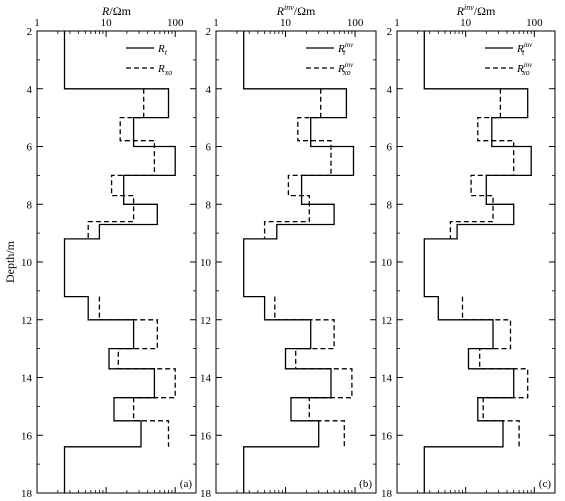 The image size is (565, 501). What do you see at coordinates (116, 11) in the screenshot?
I see `x-axis-title: R/Ωm` at bounding box center [116, 11].